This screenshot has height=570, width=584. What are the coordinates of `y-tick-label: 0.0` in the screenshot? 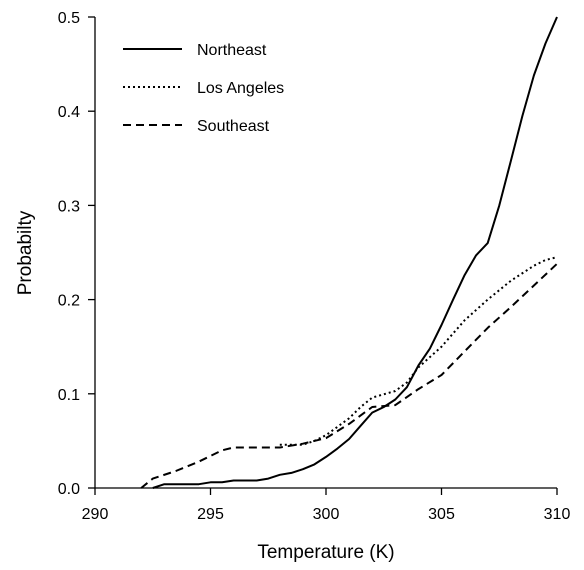 It's located at (69, 489).